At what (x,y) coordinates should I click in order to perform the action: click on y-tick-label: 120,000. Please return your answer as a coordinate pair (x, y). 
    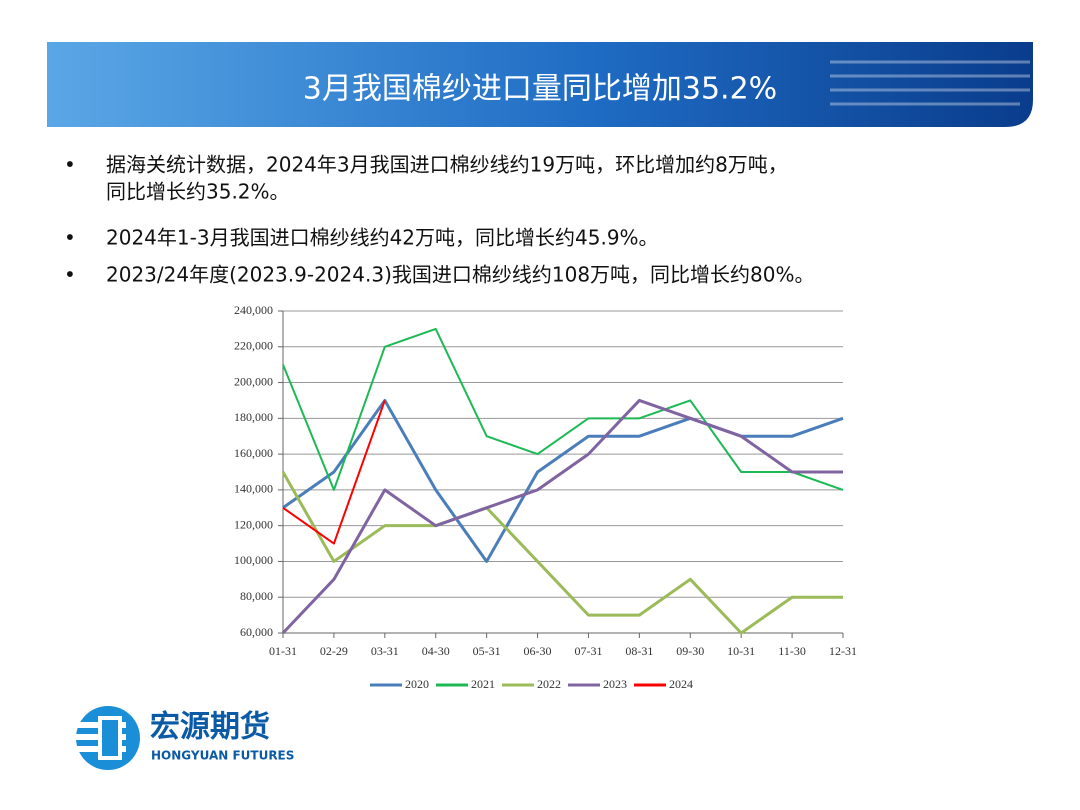
    Looking at the image, I should click on (253, 524).